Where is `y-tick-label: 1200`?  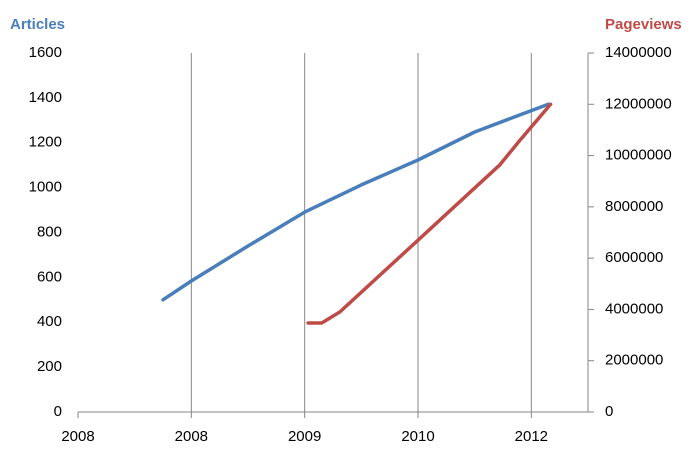
y-tick-label: 1200 is located at coordinates (45, 142).